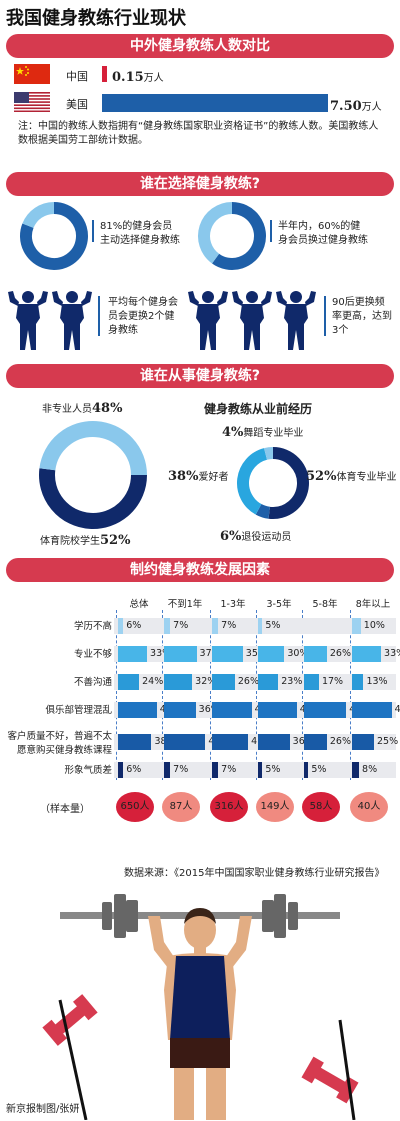  Describe the element at coordinates (153, 681) in the screenshot. I see `factor-value: 24%` at that location.